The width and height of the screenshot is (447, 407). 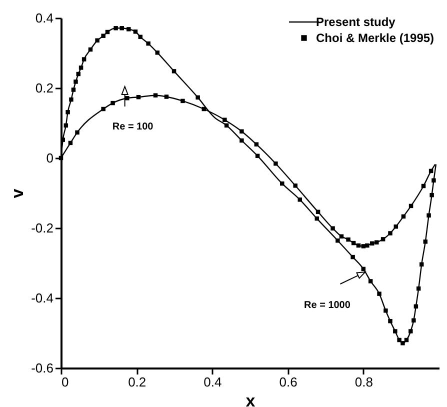 I want to click on y-tick-label: -0.2, so click(x=42, y=228).